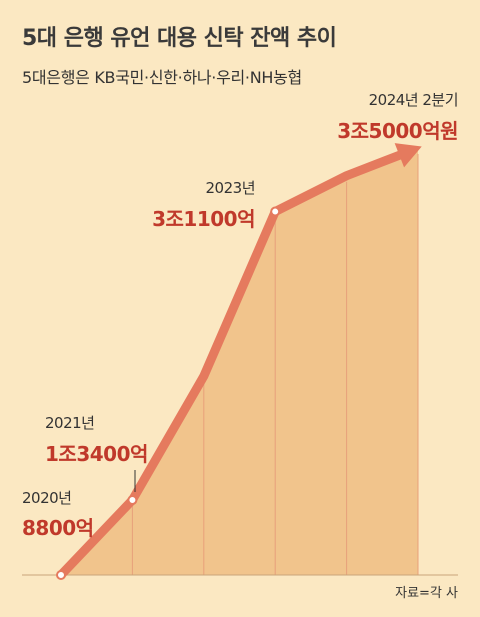 This screenshot has width=480, height=617. I want to click on value-label: 3조1100억, so click(203, 219).